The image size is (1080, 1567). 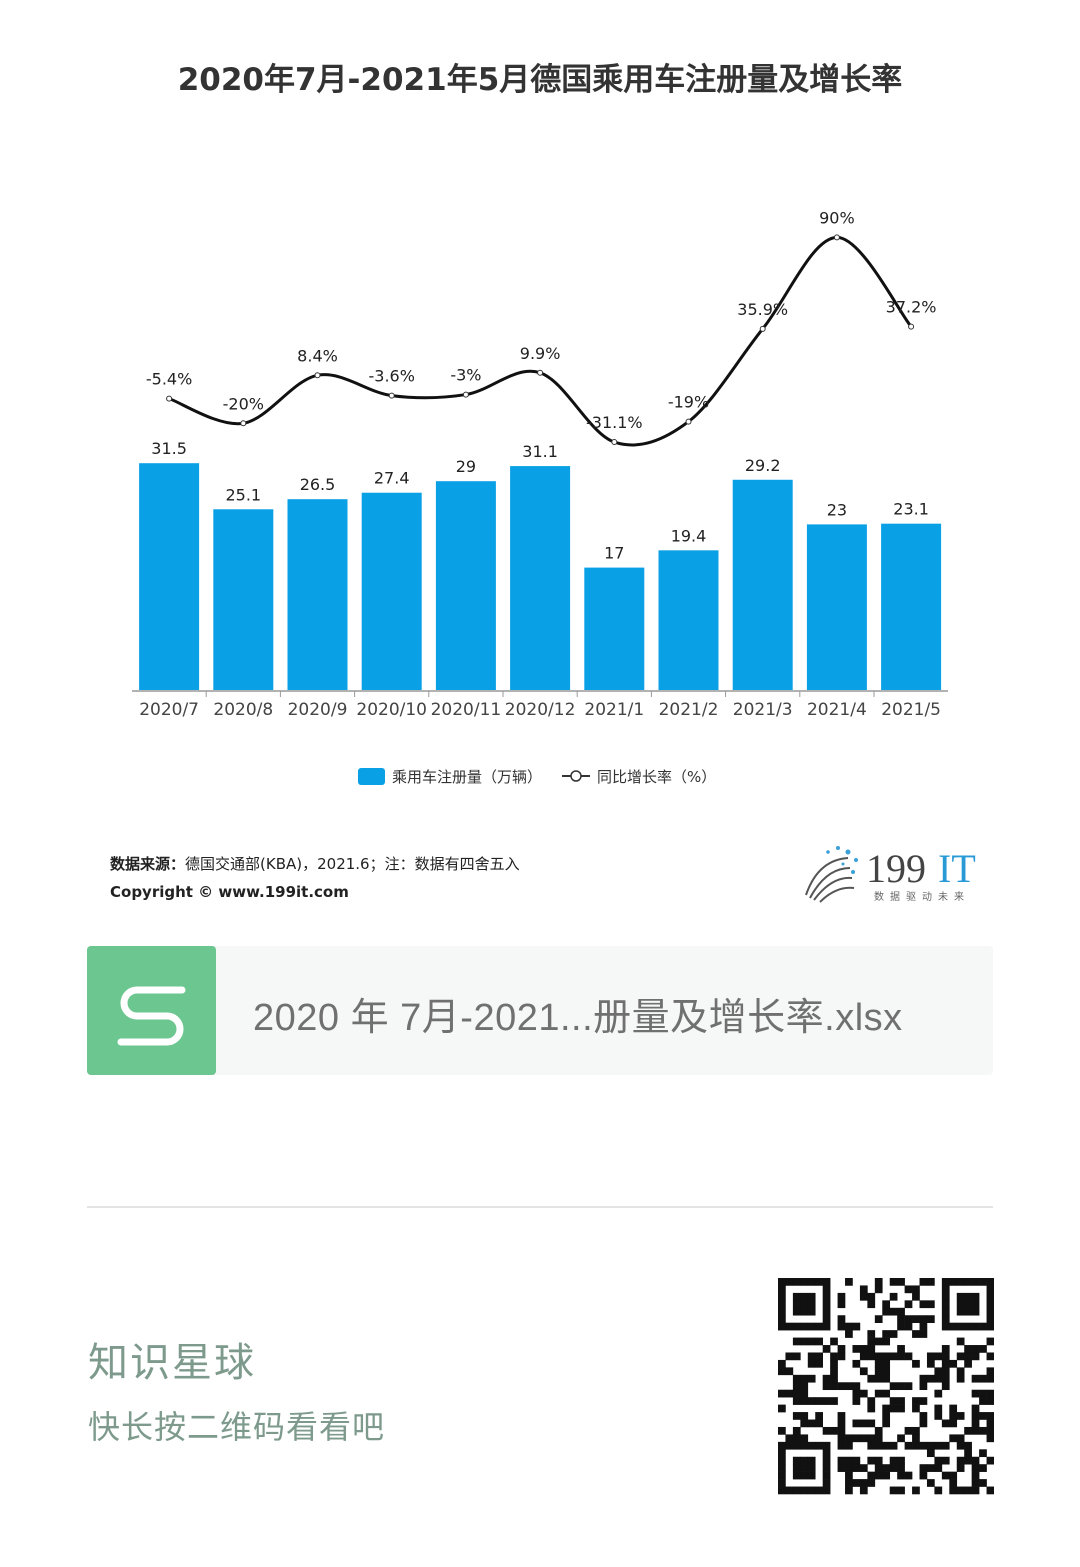 I want to click on logo-tagline: 数据驱动未来, so click(x=922, y=896).